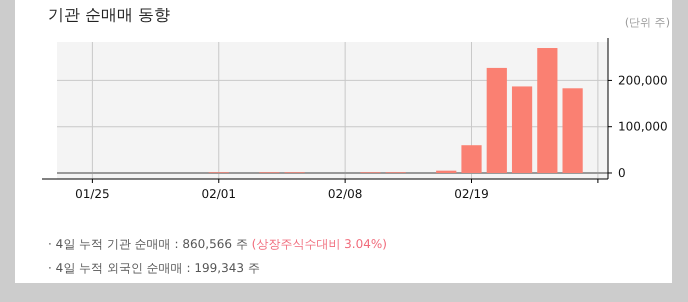  I want to click on chart-title: 기관 순매매 동향, so click(109, 14).